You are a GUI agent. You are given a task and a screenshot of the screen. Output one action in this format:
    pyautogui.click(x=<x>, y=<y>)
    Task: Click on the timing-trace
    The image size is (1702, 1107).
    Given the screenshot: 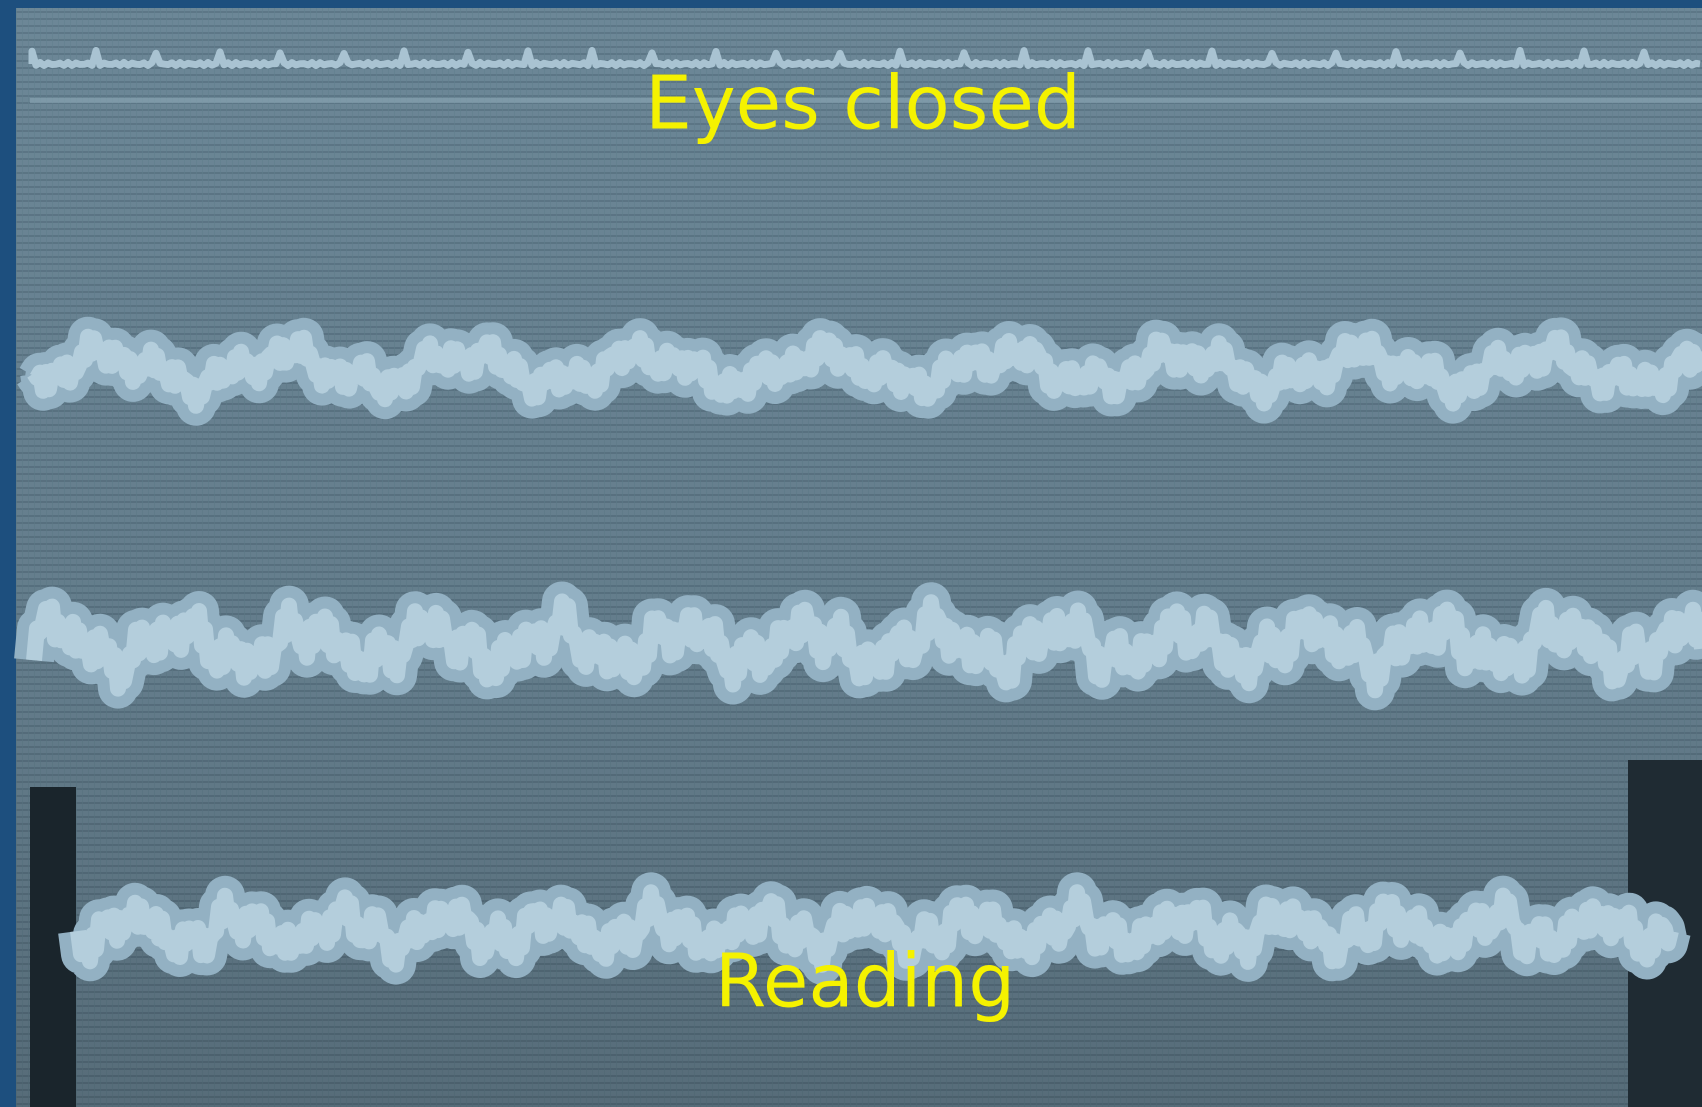 What is the action you would take?
    pyautogui.click(x=864, y=58)
    